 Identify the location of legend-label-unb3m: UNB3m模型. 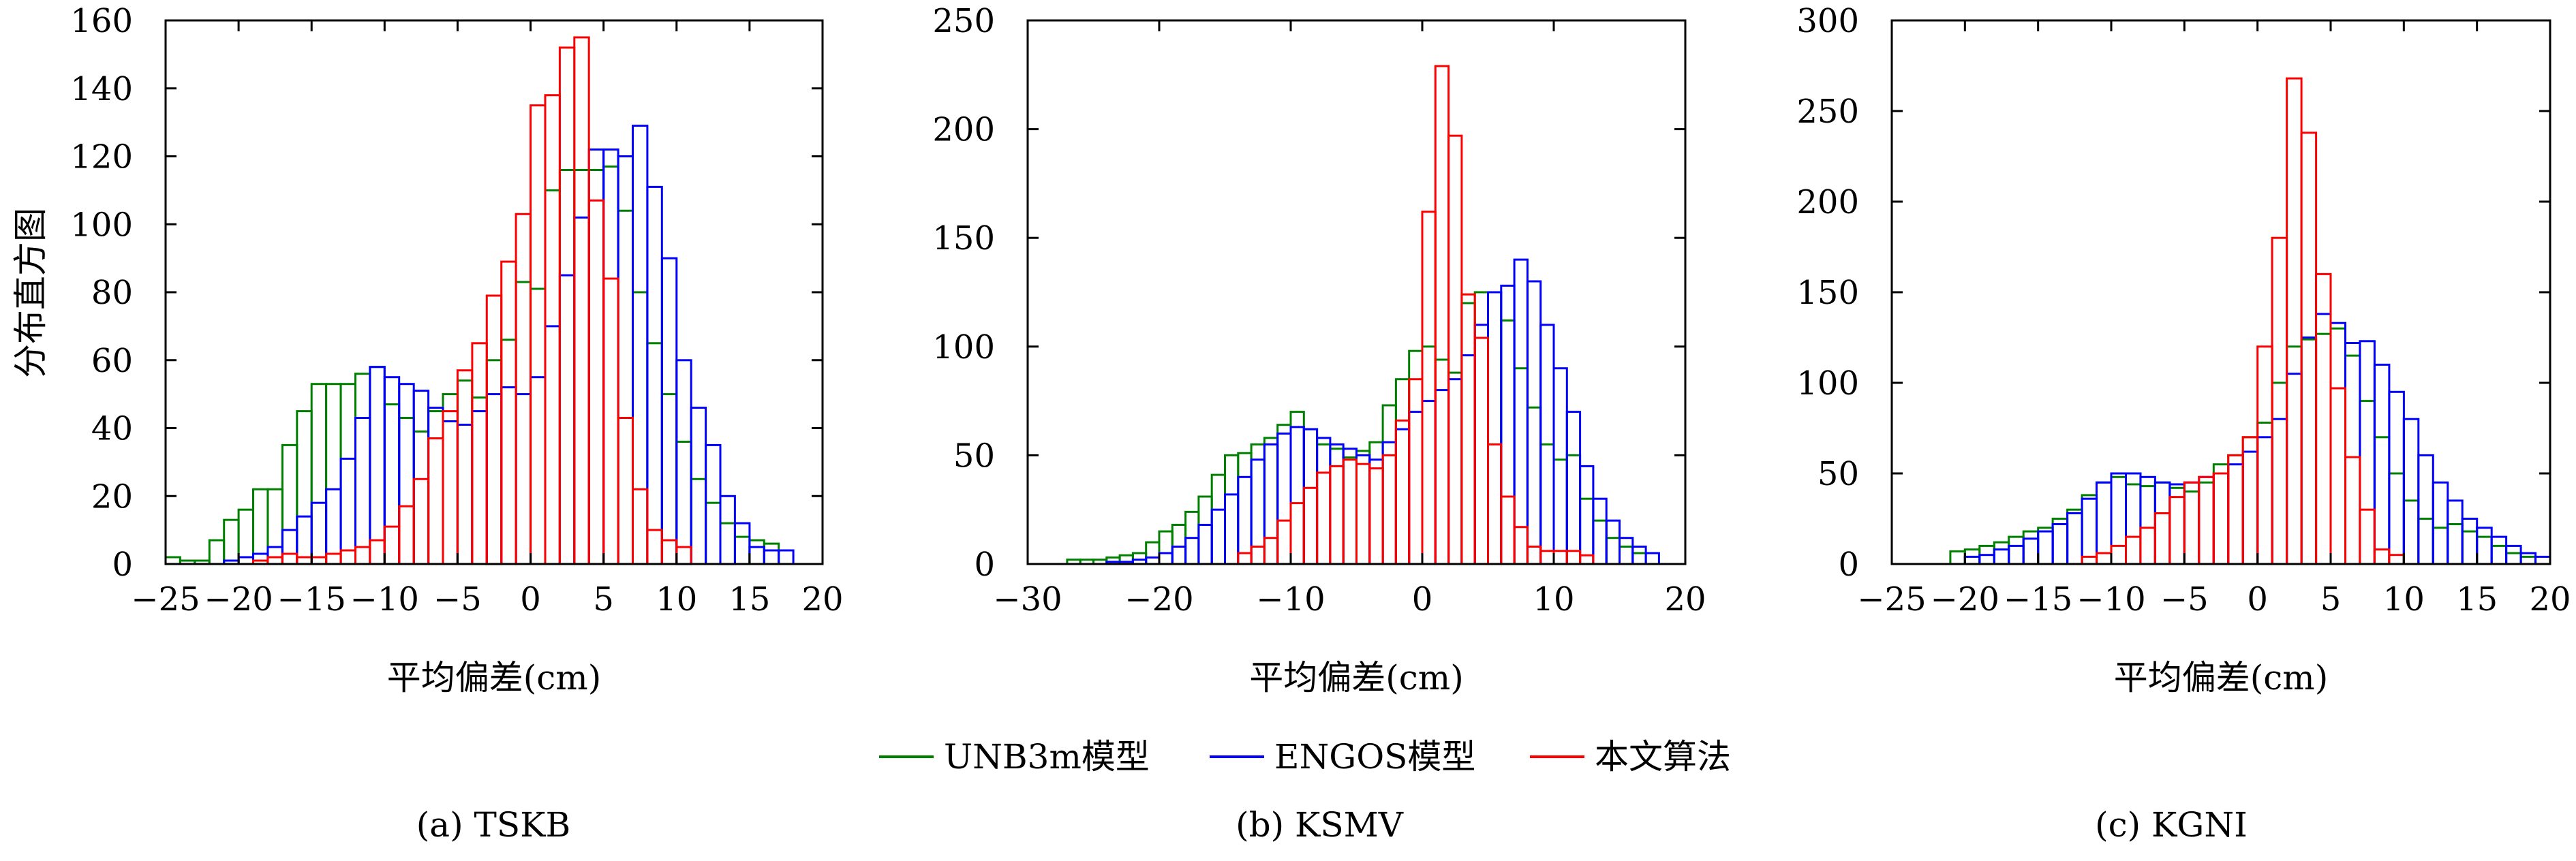
(1047, 757).